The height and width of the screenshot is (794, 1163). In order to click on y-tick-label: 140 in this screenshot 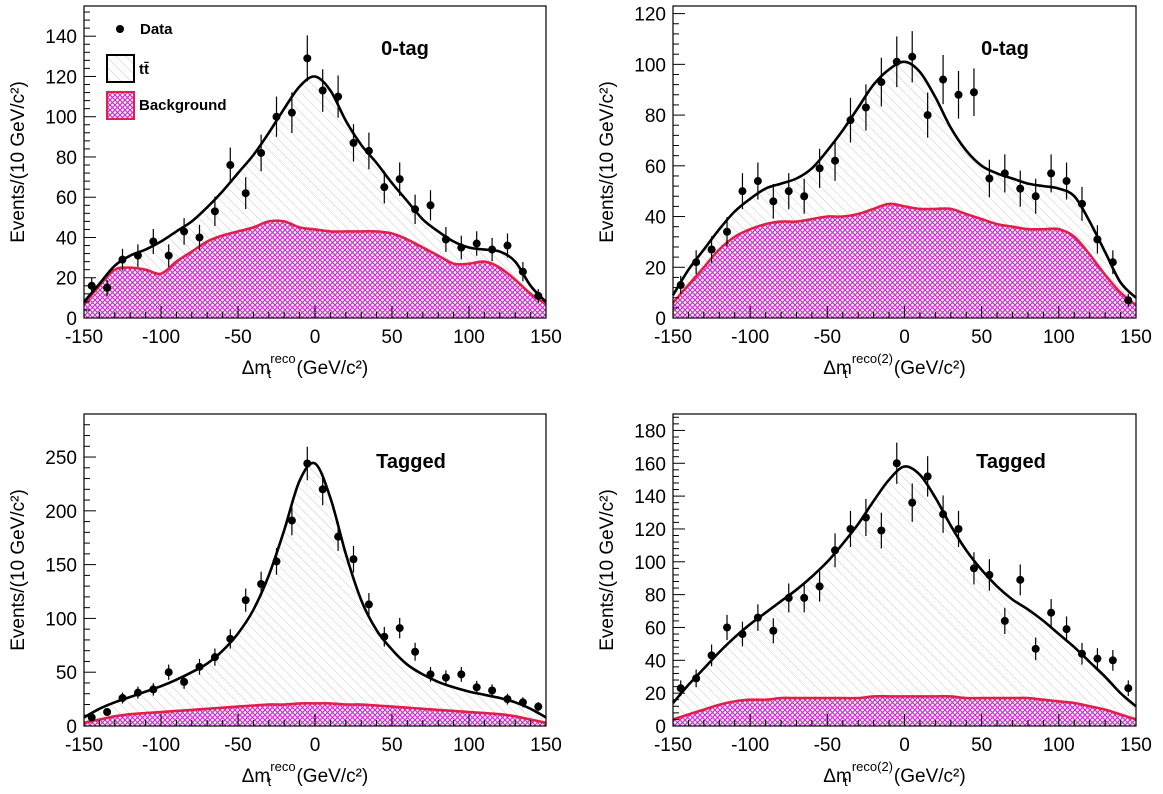, I will do `click(61, 37)`.